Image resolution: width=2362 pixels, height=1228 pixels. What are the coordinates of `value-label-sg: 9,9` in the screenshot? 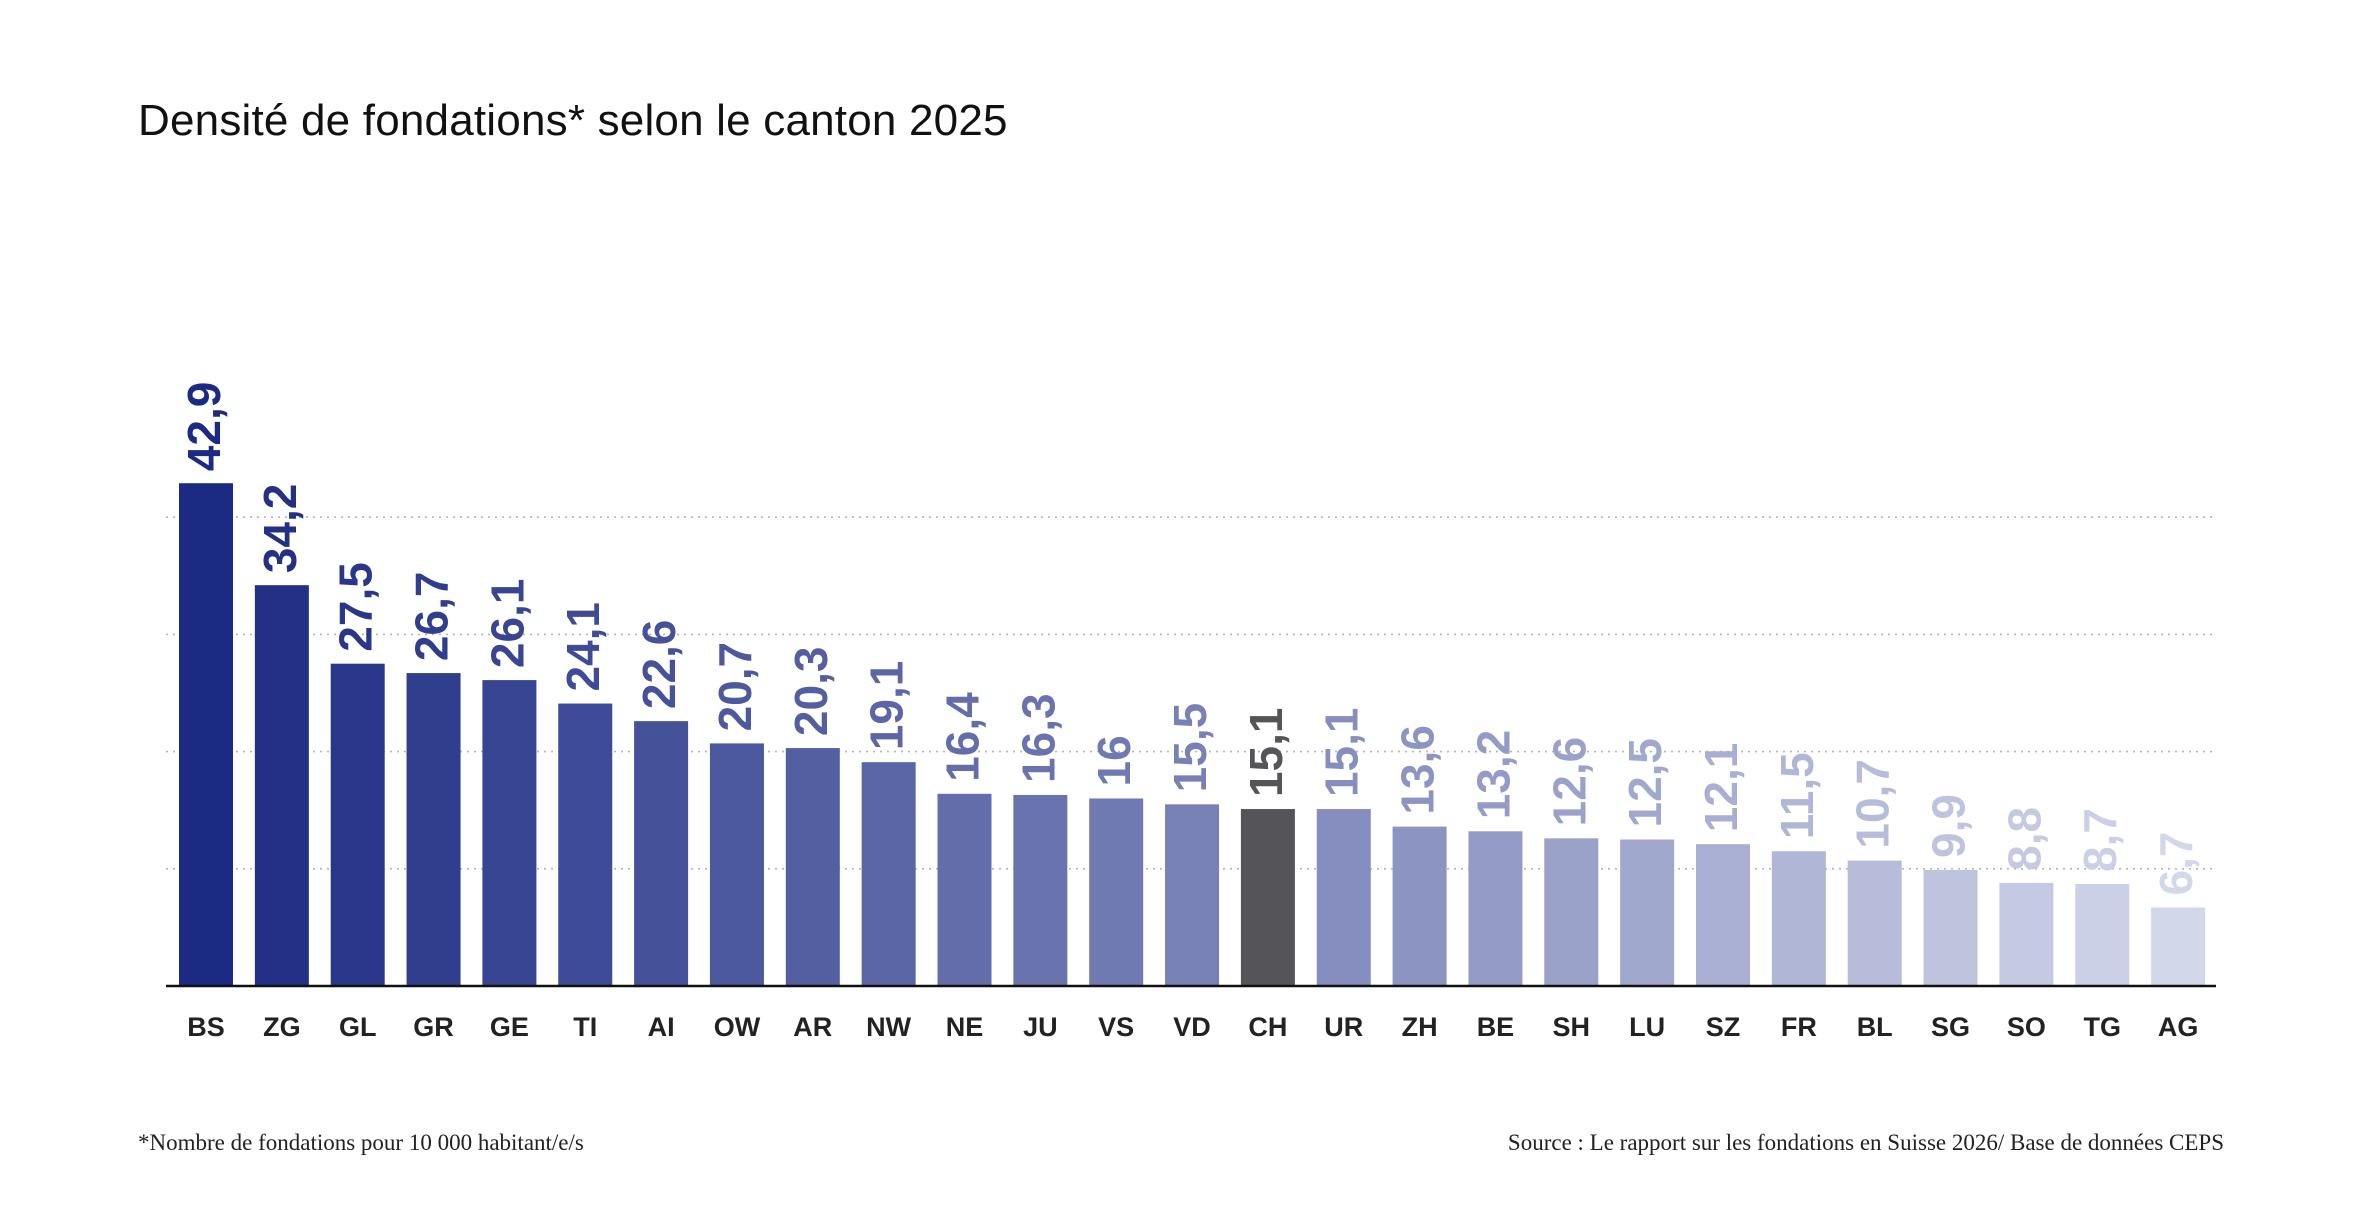 It's located at (1949, 826).